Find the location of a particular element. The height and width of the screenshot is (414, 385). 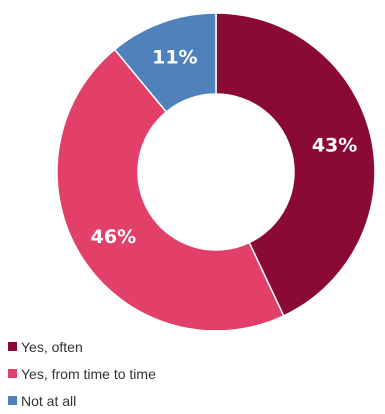

legend-label-not-at-all: Not at all is located at coordinates (49, 400).